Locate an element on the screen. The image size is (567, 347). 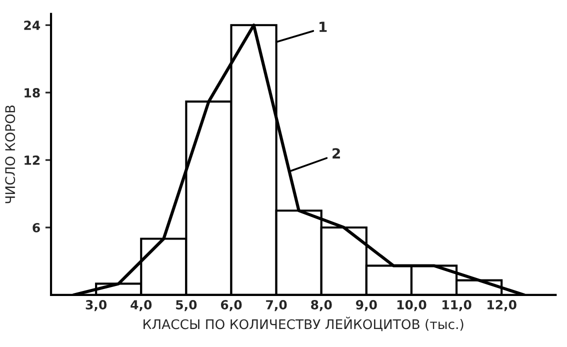
x-tick-label: 4,0 is located at coordinates (141, 306).